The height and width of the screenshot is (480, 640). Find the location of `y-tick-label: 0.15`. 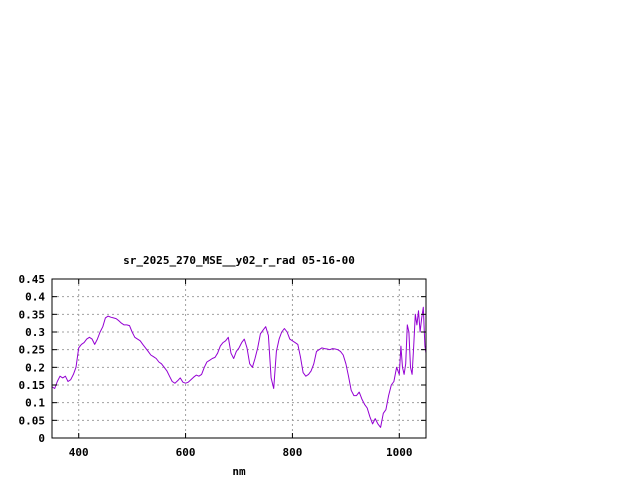

y-tick-label: 0.15 is located at coordinates (32, 385).